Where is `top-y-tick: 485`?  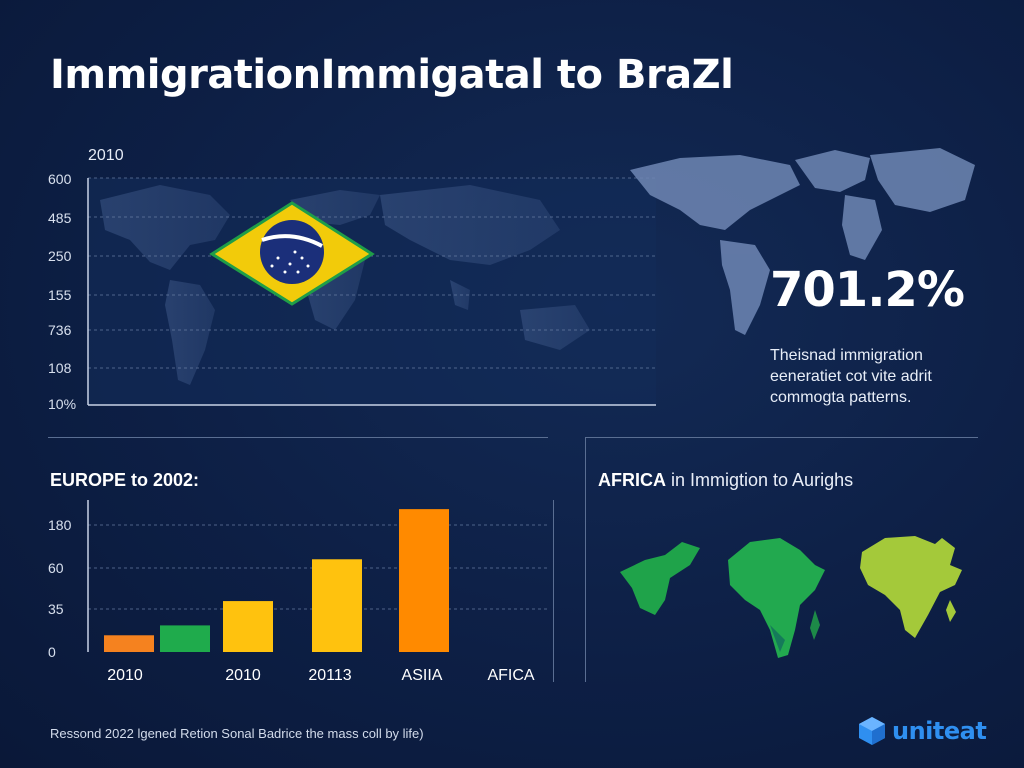 top-y-tick: 485 is located at coordinates (60, 218).